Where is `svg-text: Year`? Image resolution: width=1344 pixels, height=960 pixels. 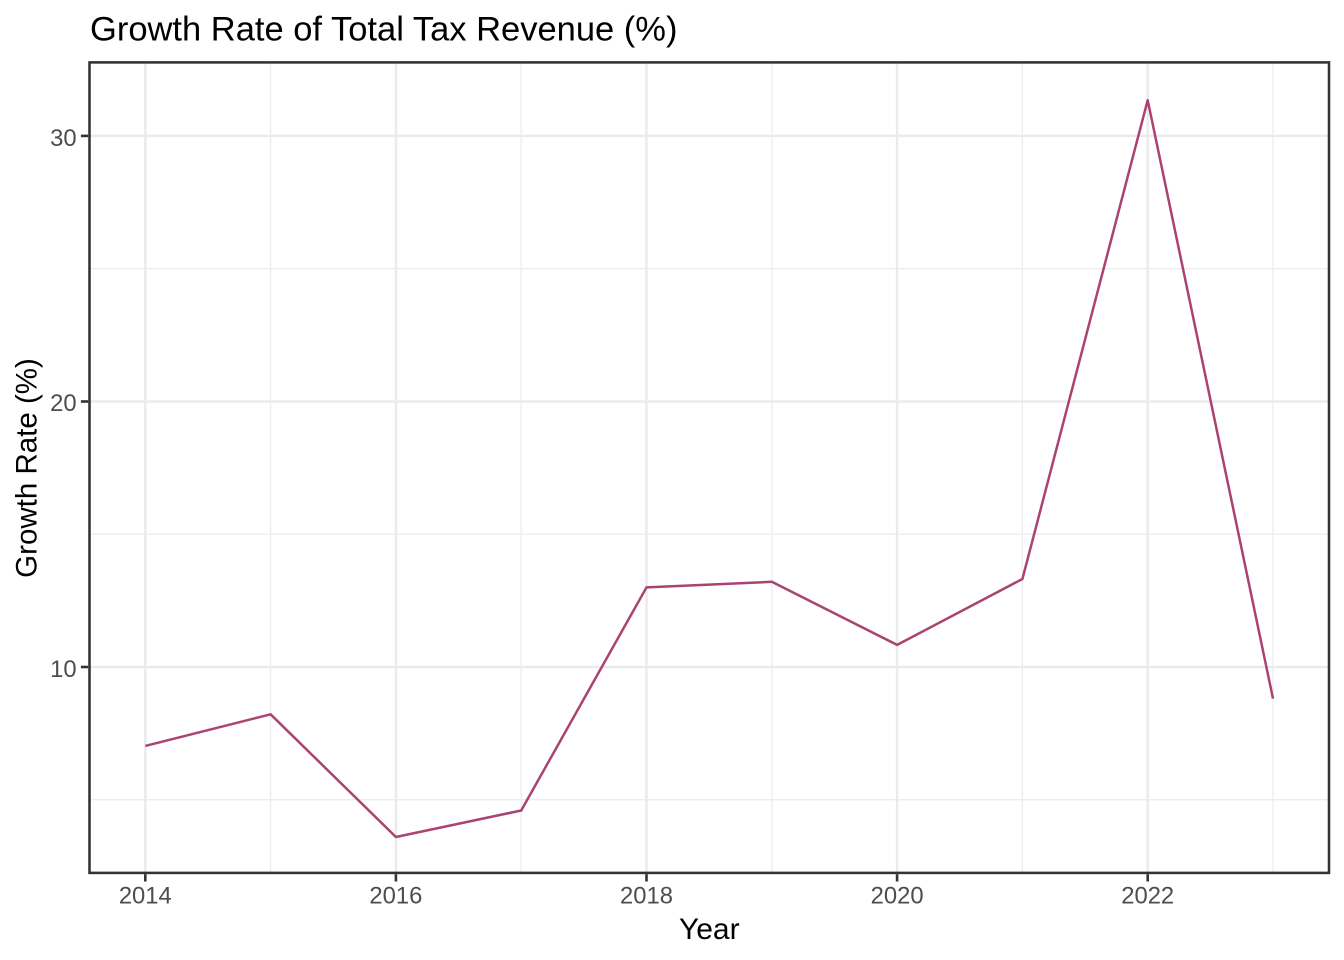 svg-text: Year is located at coordinates (709, 929).